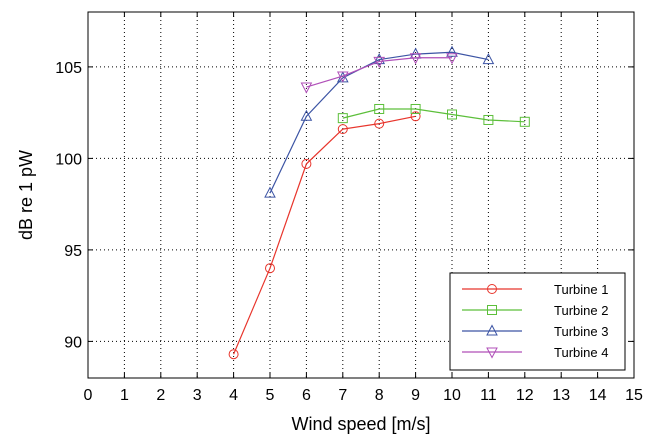  I want to click on legend-item-turbine-4: Turbine 4, so click(535, 352).